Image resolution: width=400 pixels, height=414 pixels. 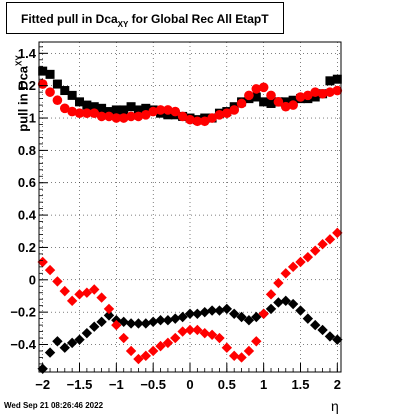 What do you see at coordinates (335, 406) in the screenshot?
I see `x-axis-label: η` at bounding box center [335, 406].